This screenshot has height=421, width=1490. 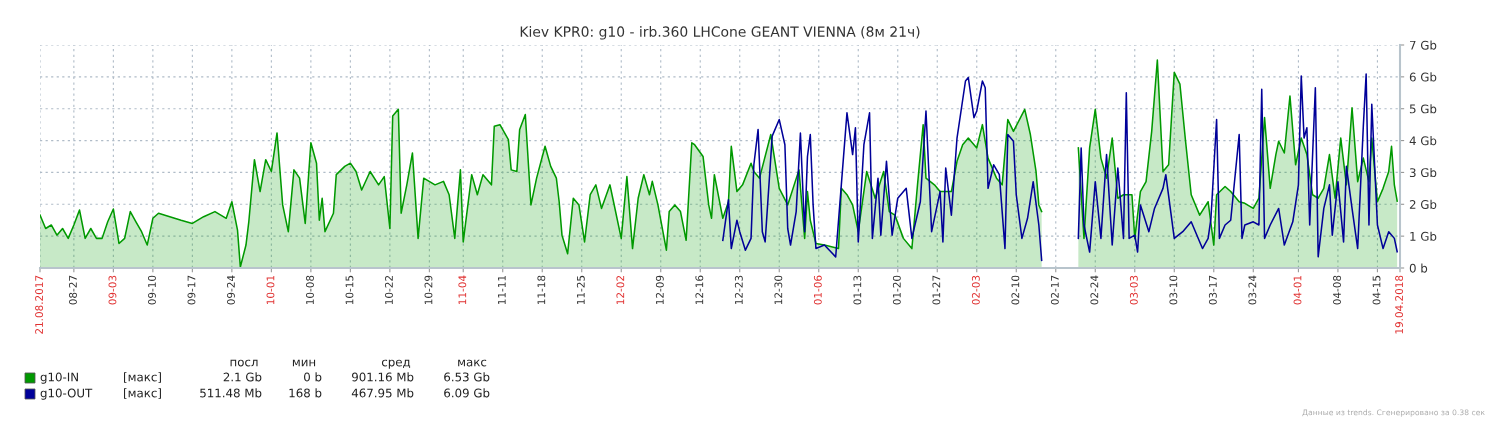 What do you see at coordinates (66, 394) in the screenshot?
I see `legend-label: g10-OUT` at bounding box center [66, 394].